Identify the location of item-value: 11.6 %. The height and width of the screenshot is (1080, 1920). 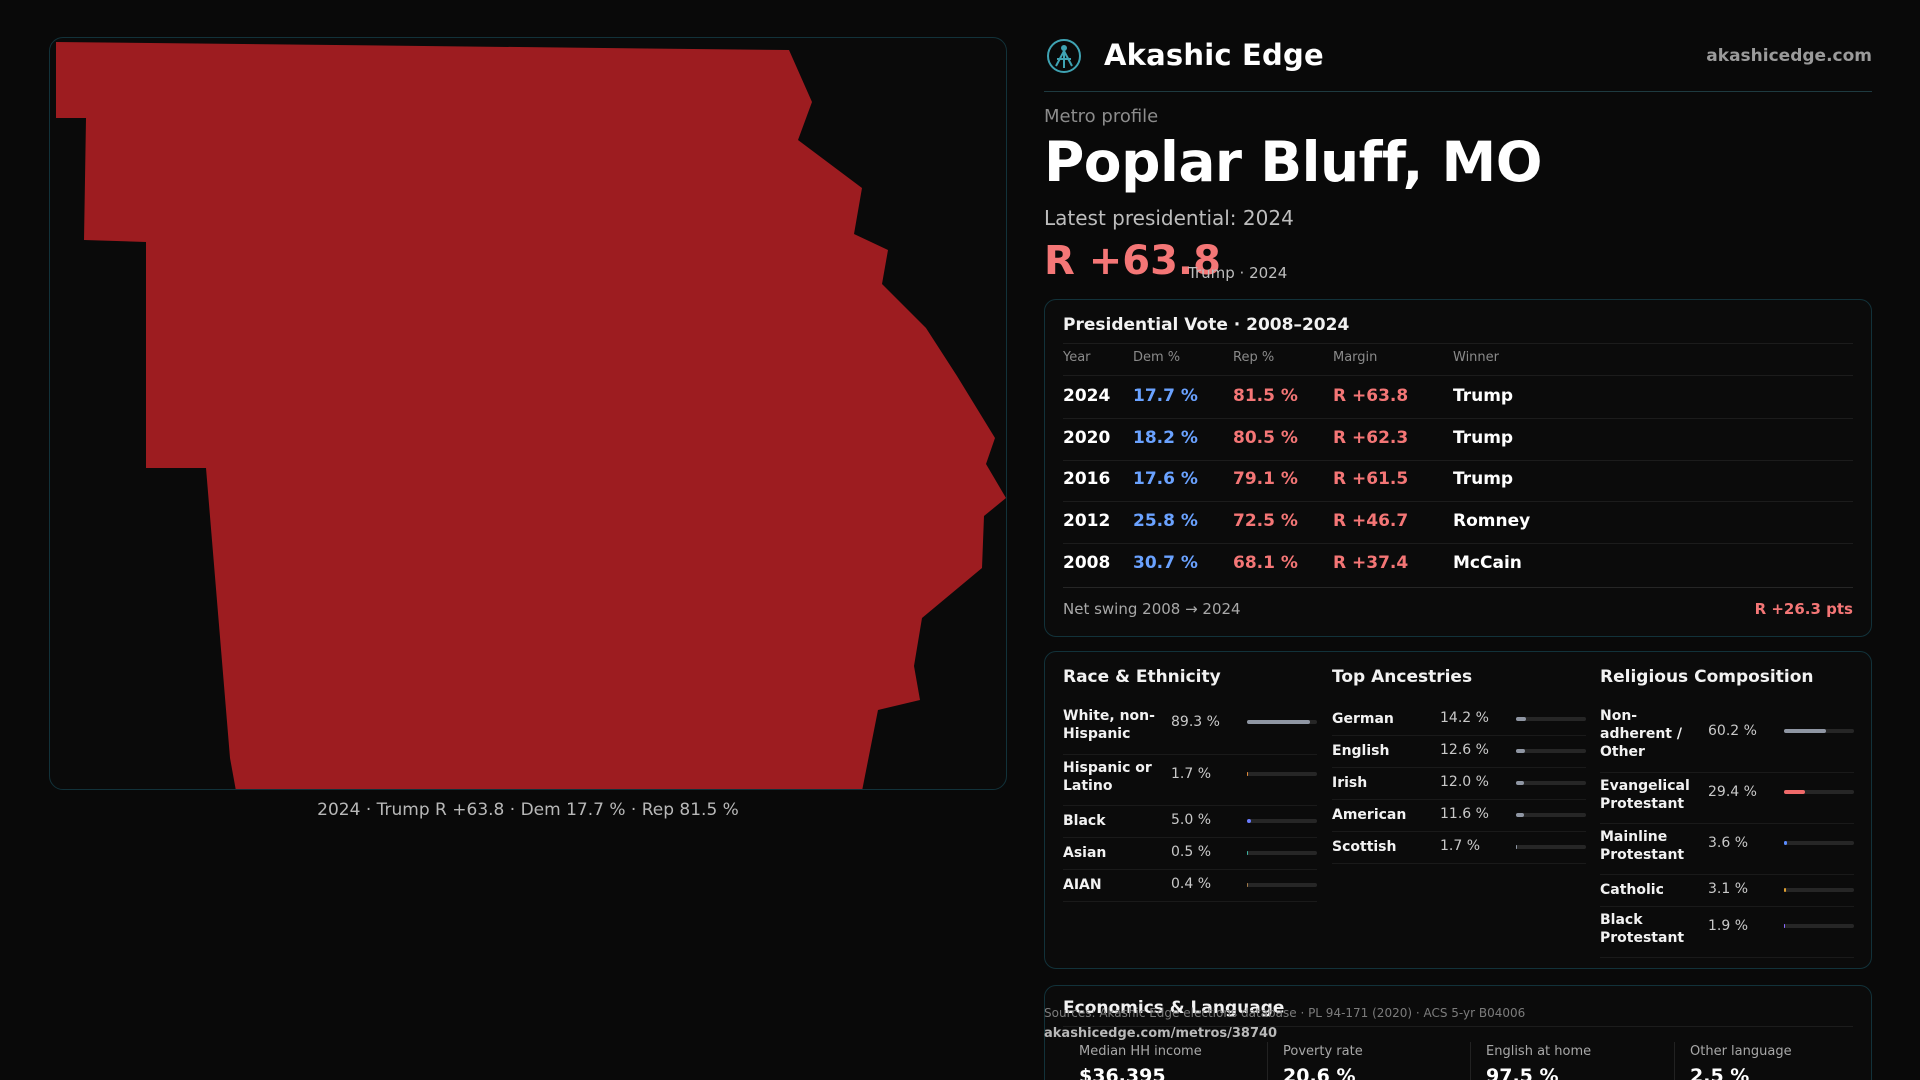
(1464, 814).